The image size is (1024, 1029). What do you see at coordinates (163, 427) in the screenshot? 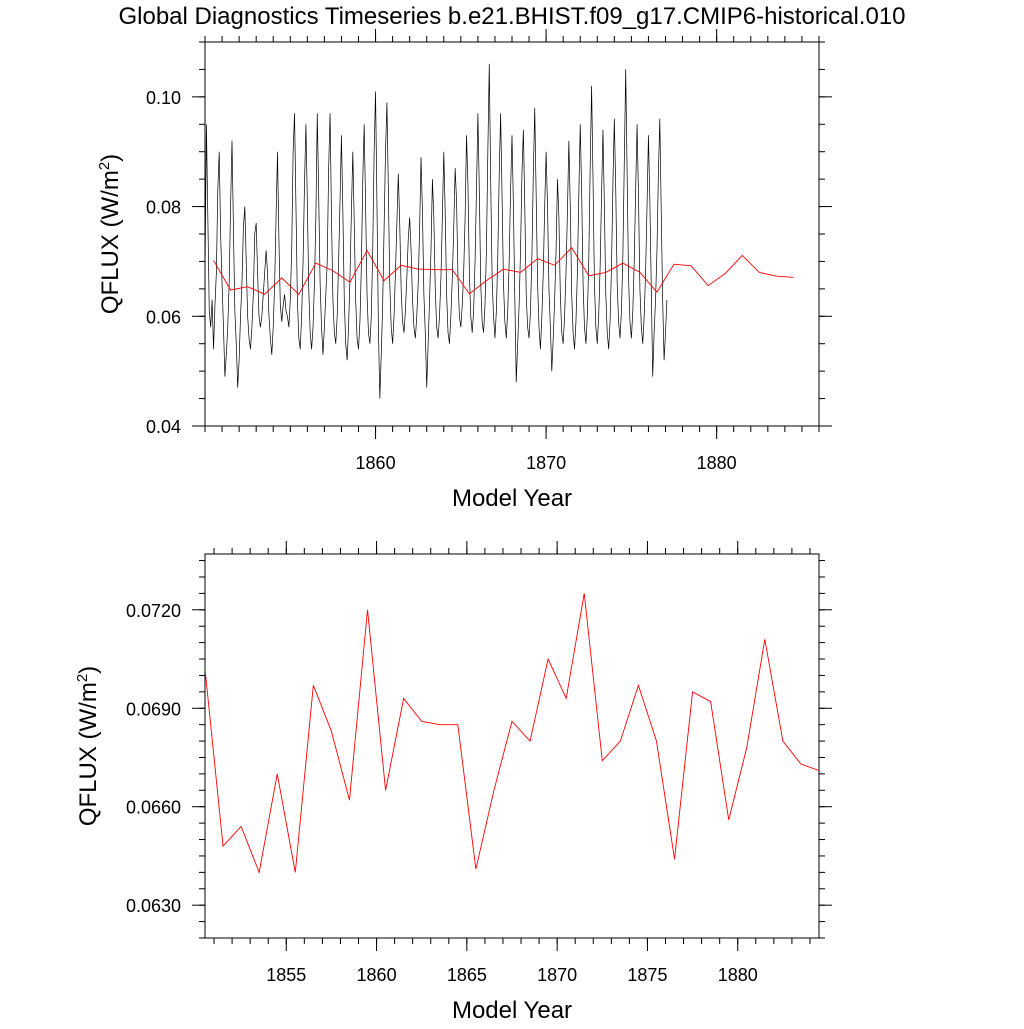
I see `top-y-tick-label: 0.04` at bounding box center [163, 427].